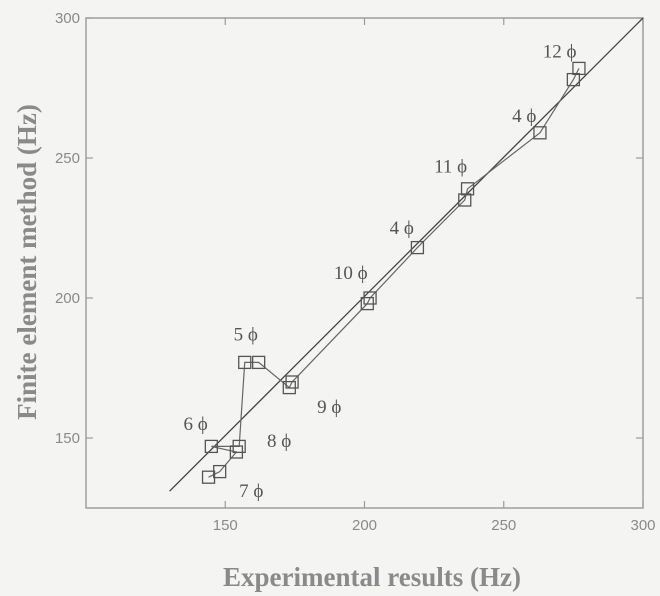 Image resolution: width=660 pixels, height=596 pixels. Describe the element at coordinates (560, 52) in the screenshot. I see `mode-label: 12 ϕ` at that location.